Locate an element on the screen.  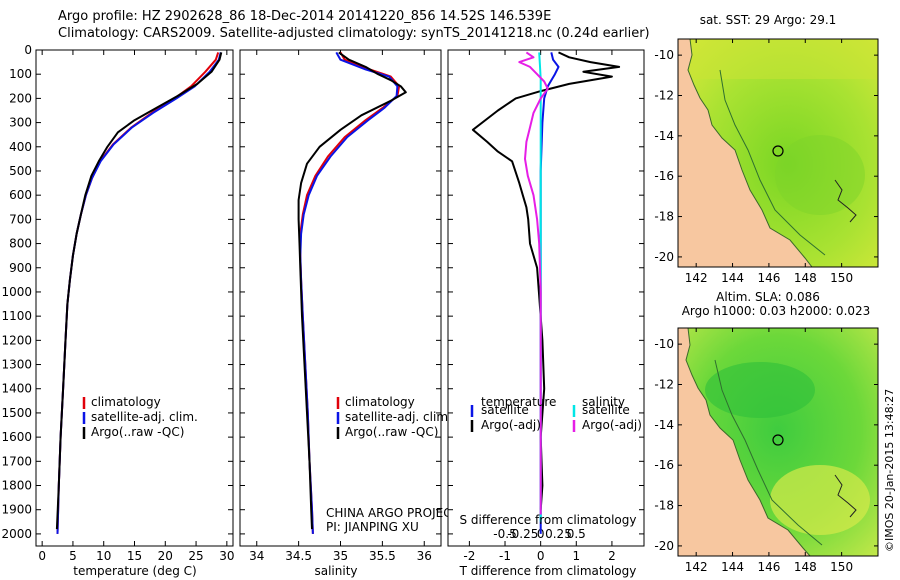
depth-tick-label: 1400 is located at coordinates (16, 389).